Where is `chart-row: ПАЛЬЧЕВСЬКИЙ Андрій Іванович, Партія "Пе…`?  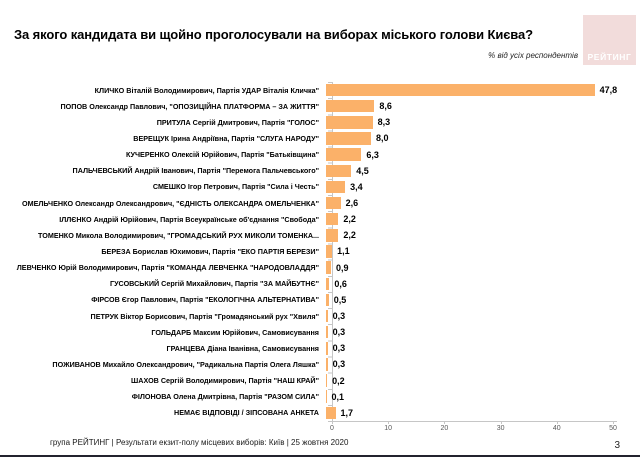 chart-row: ПАЛЬЧЕВСЬКИЙ Андрій Іванович, Партія "Пе… is located at coordinates (320, 171).